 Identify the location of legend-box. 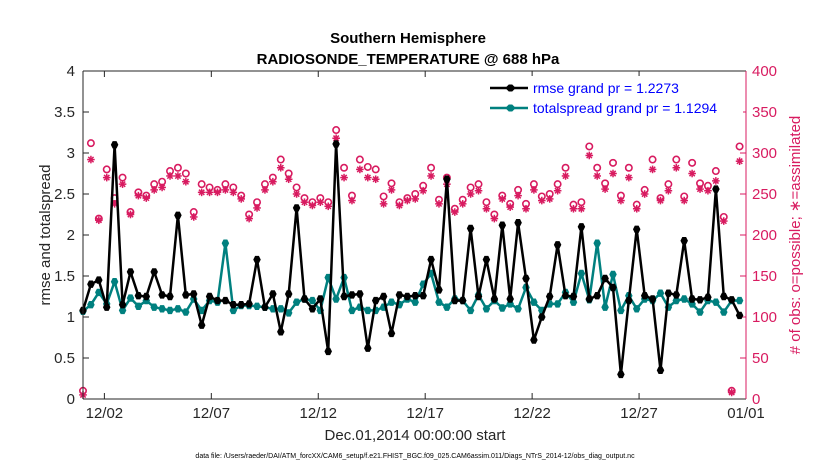
(613, 97).